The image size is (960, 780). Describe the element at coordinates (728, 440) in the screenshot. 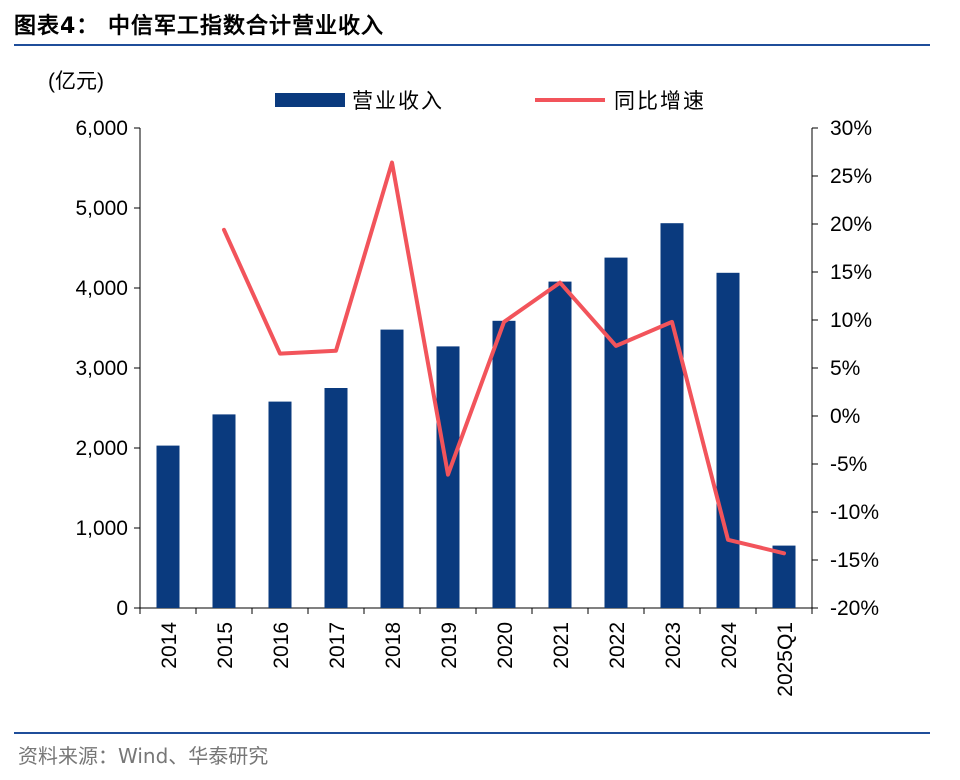

I see `bar-2024` at that location.